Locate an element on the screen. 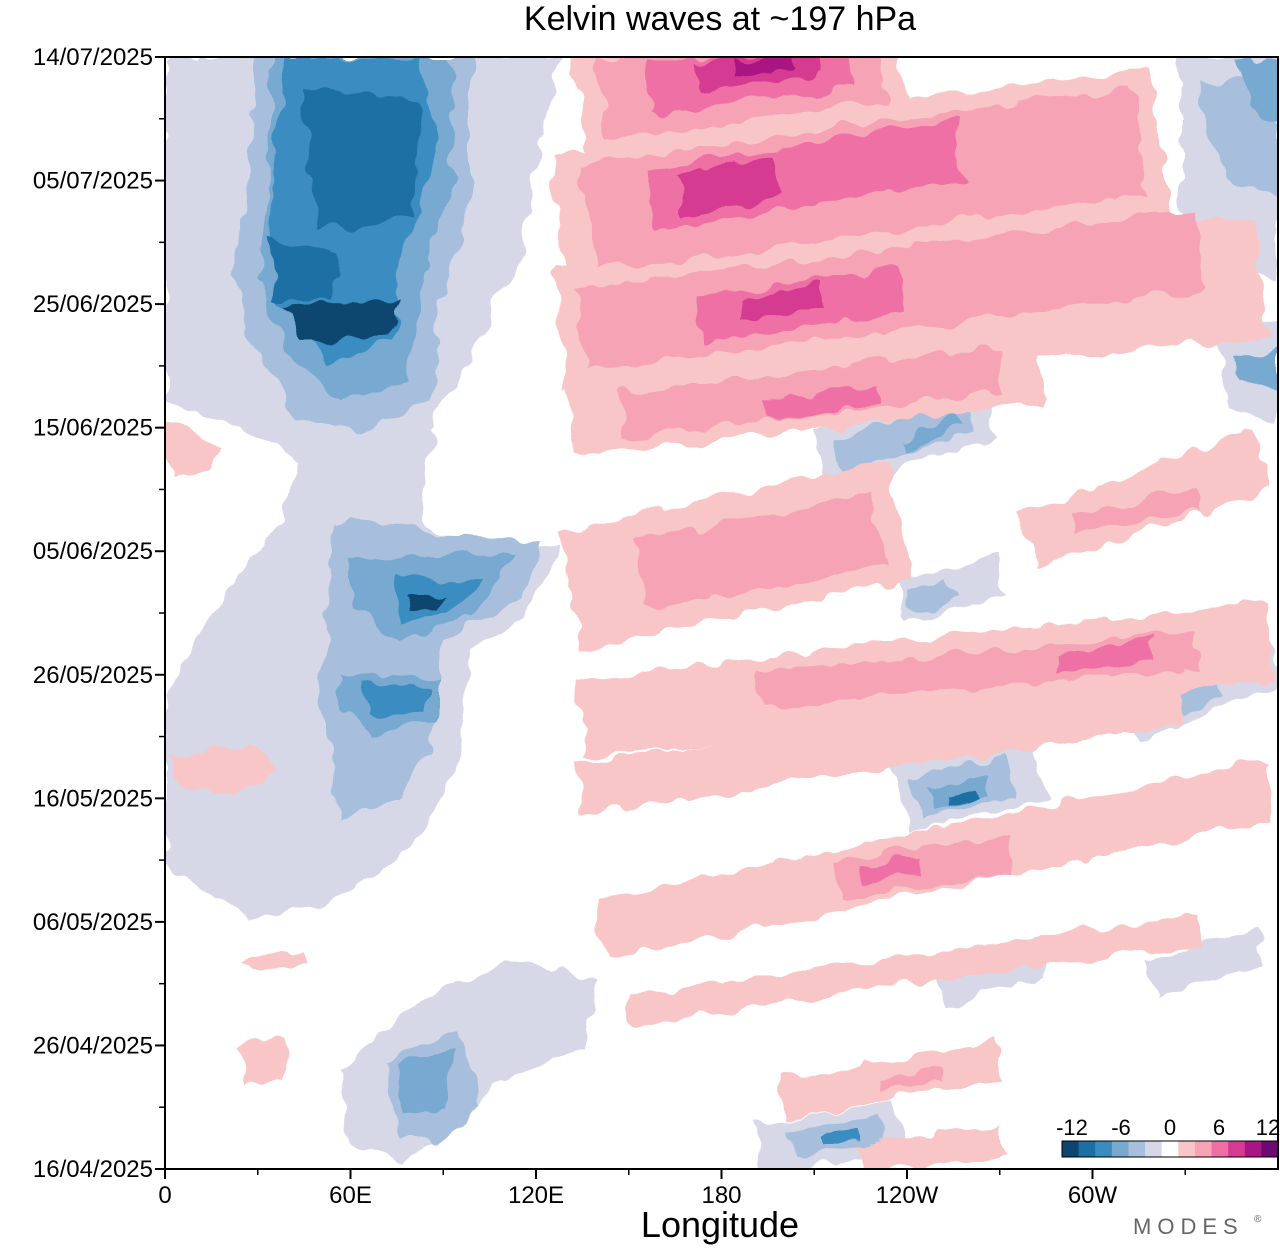  colorbar-label: 6 is located at coordinates (1219, 1127).